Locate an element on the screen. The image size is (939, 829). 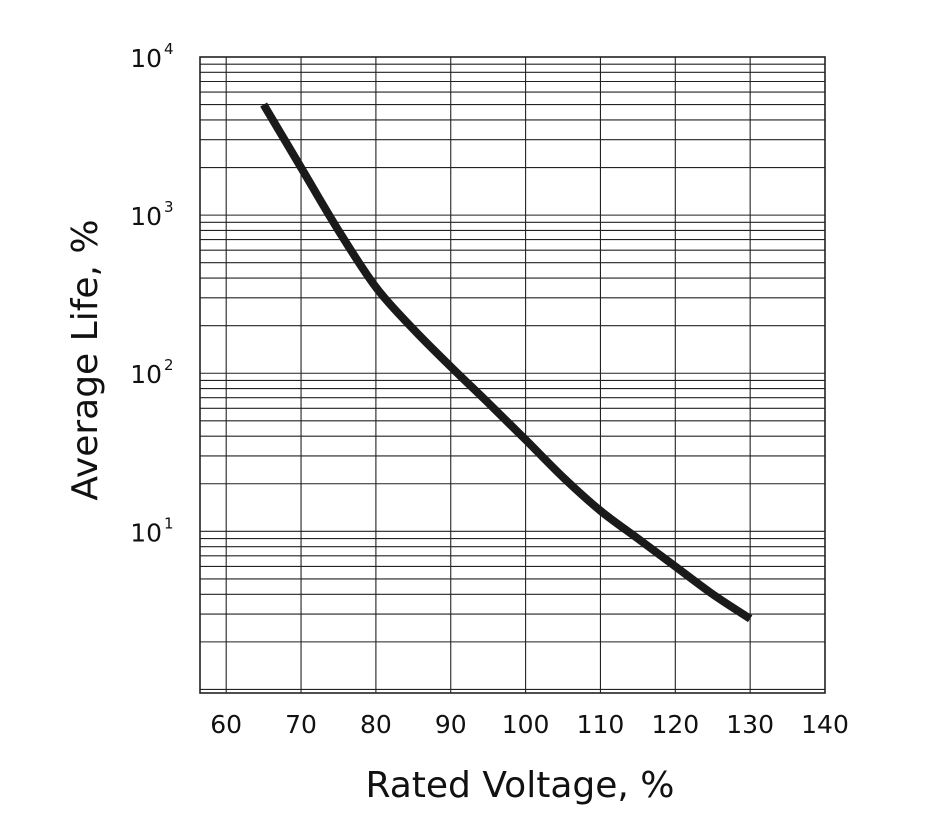
y-tick-label: 10 2 is located at coordinates (151, 372).